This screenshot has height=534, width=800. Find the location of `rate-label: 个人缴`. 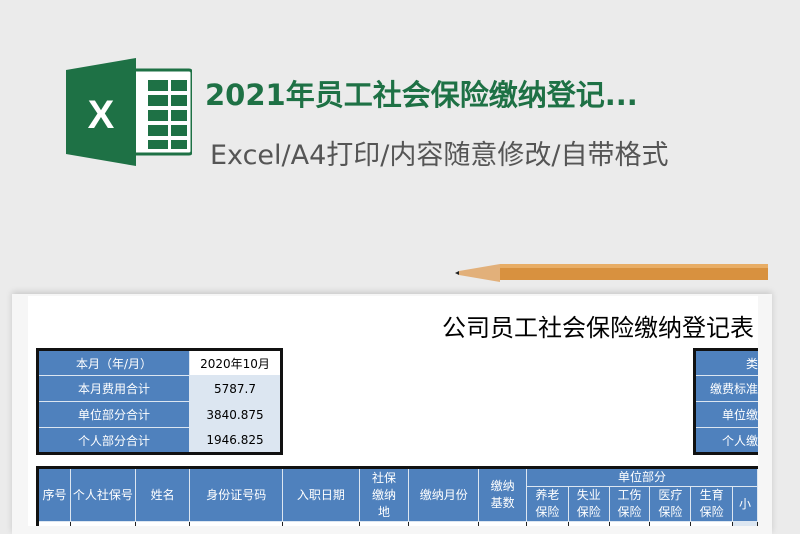

rate-label: 个人缴 is located at coordinates (726, 440).